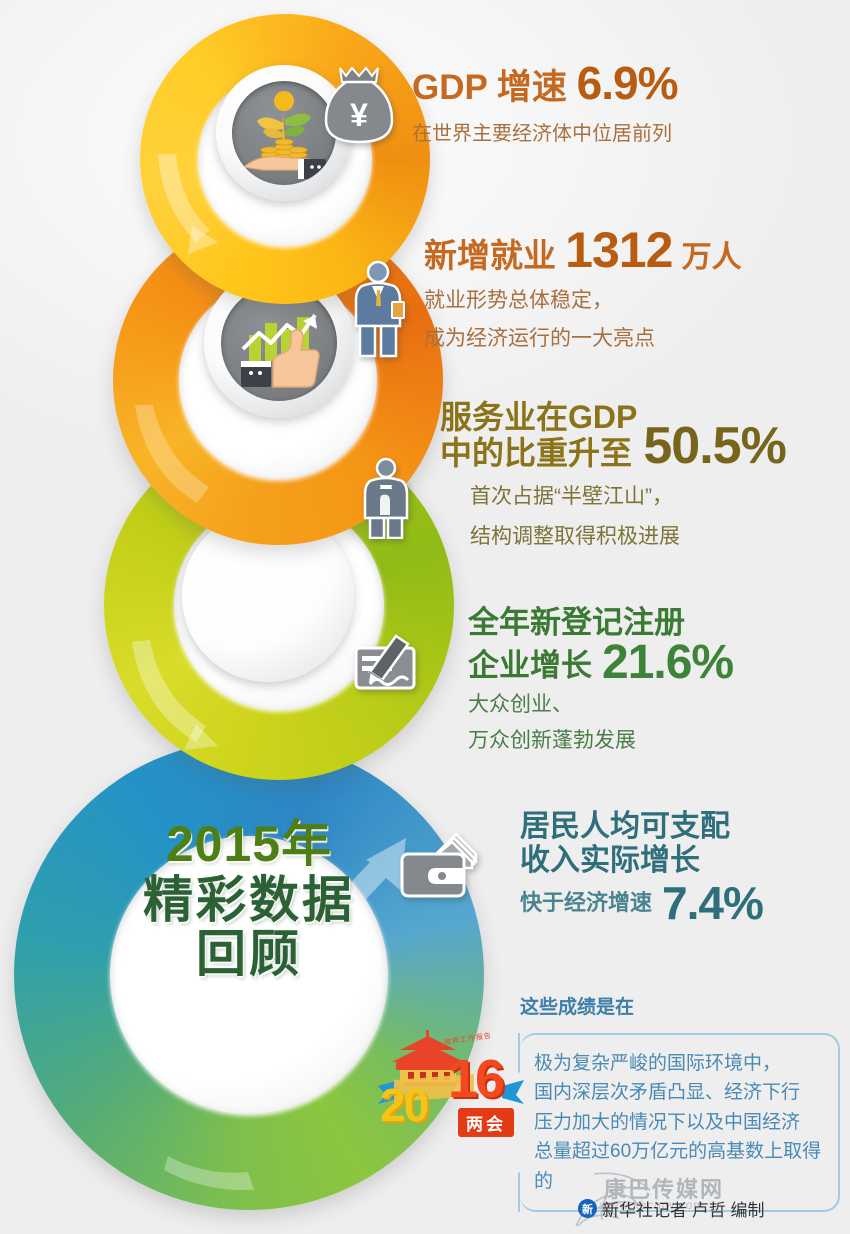 This screenshot has width=850, height=1234. What do you see at coordinates (552, 741) in the screenshot?
I see `enterprises-subtext-line2: 万众创新蓬勃发展` at bounding box center [552, 741].